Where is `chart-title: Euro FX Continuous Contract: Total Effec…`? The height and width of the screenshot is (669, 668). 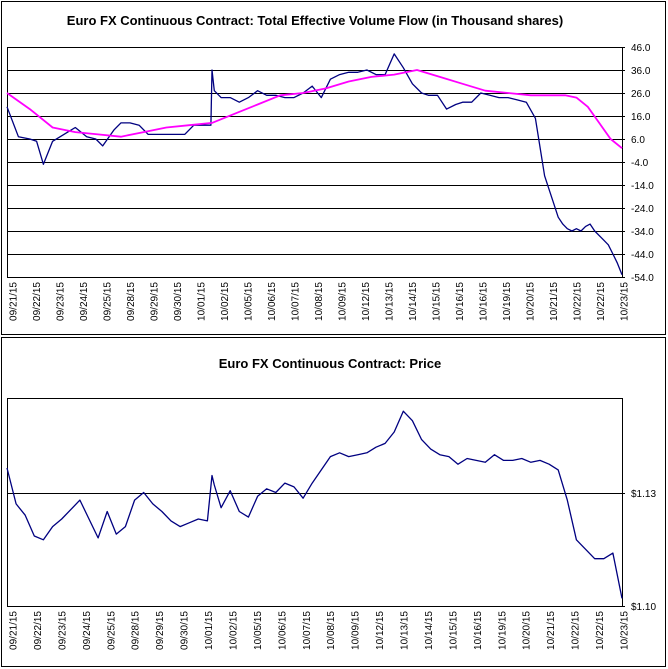 chart-title: Euro FX Continuous Contract: Total Effec… is located at coordinates (315, 20).